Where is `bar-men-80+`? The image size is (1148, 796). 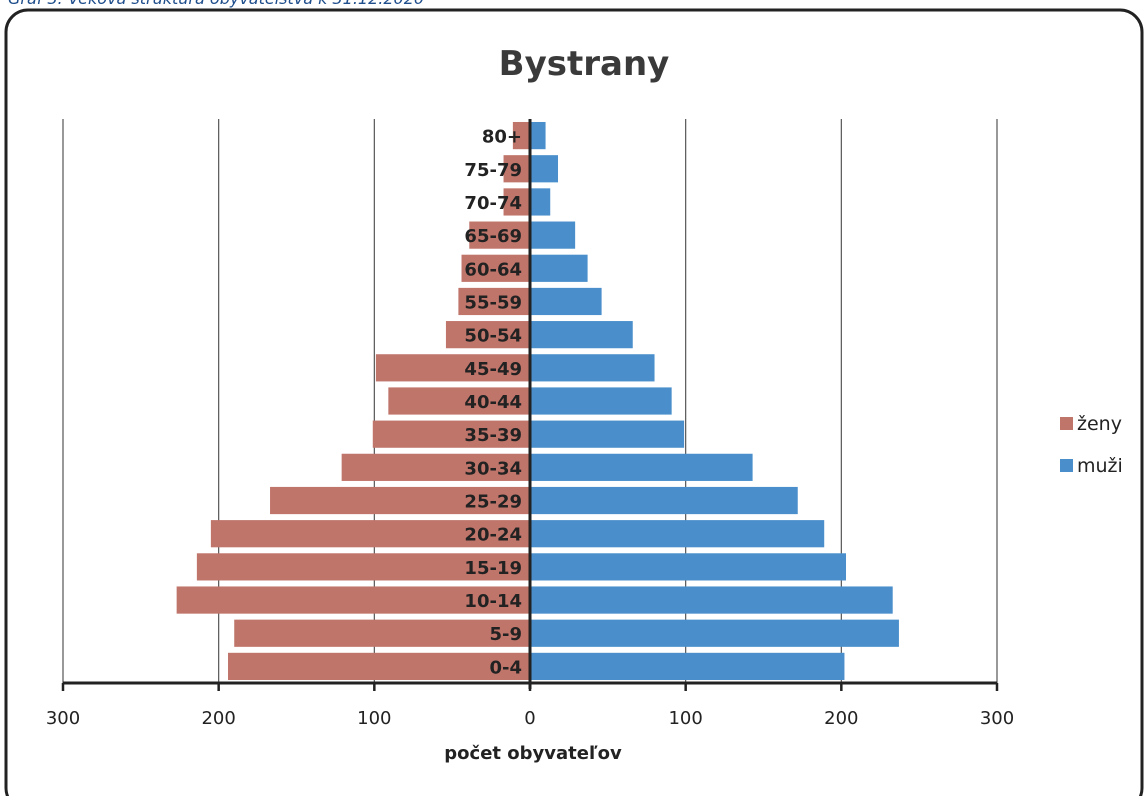
bar-men-80+ is located at coordinates (538, 135).